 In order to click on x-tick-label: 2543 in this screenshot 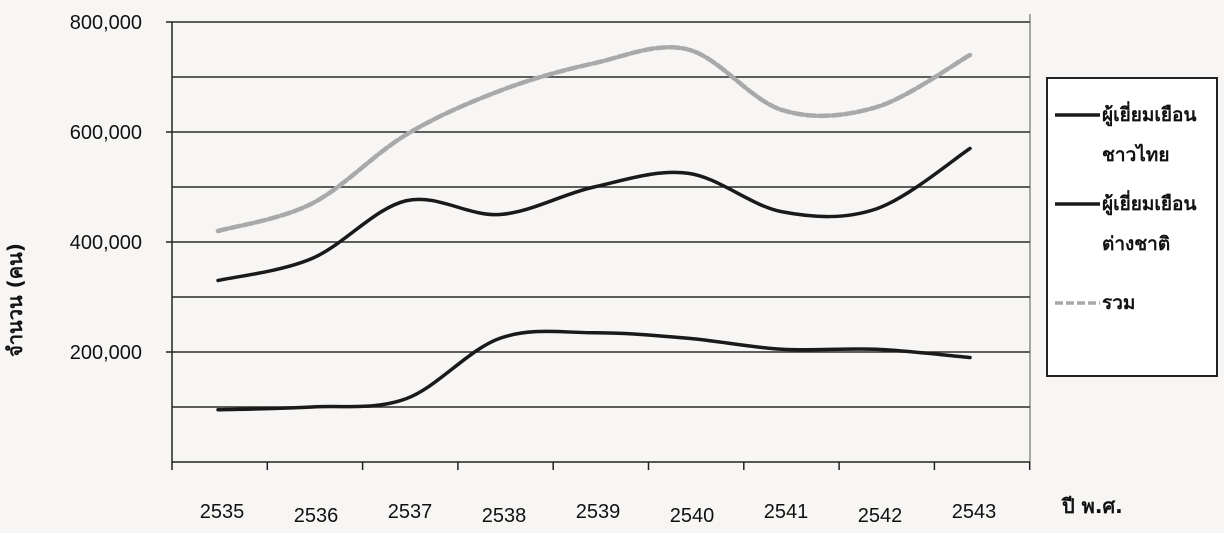, I will do `click(974, 512)`.